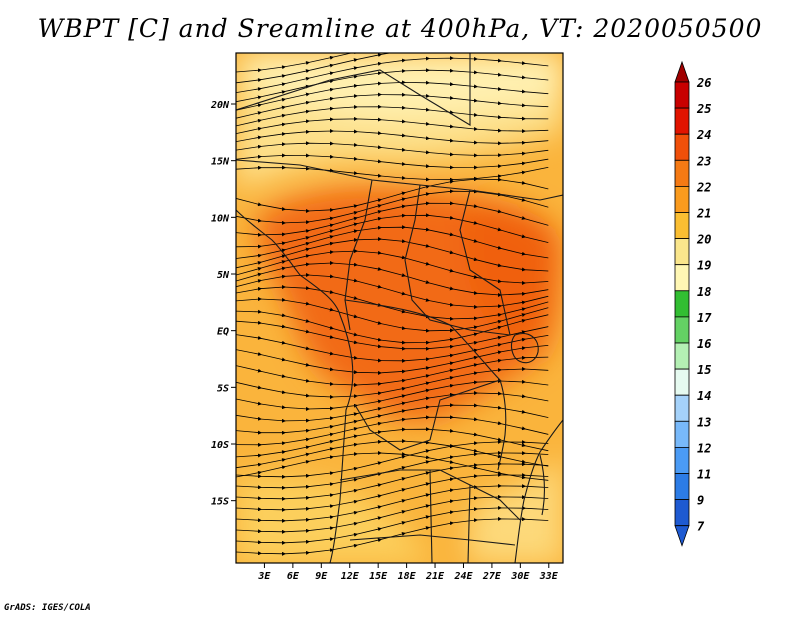  What do you see at coordinates (392, 173) in the screenshot?
I see `streamline` at bounding box center [392, 173].